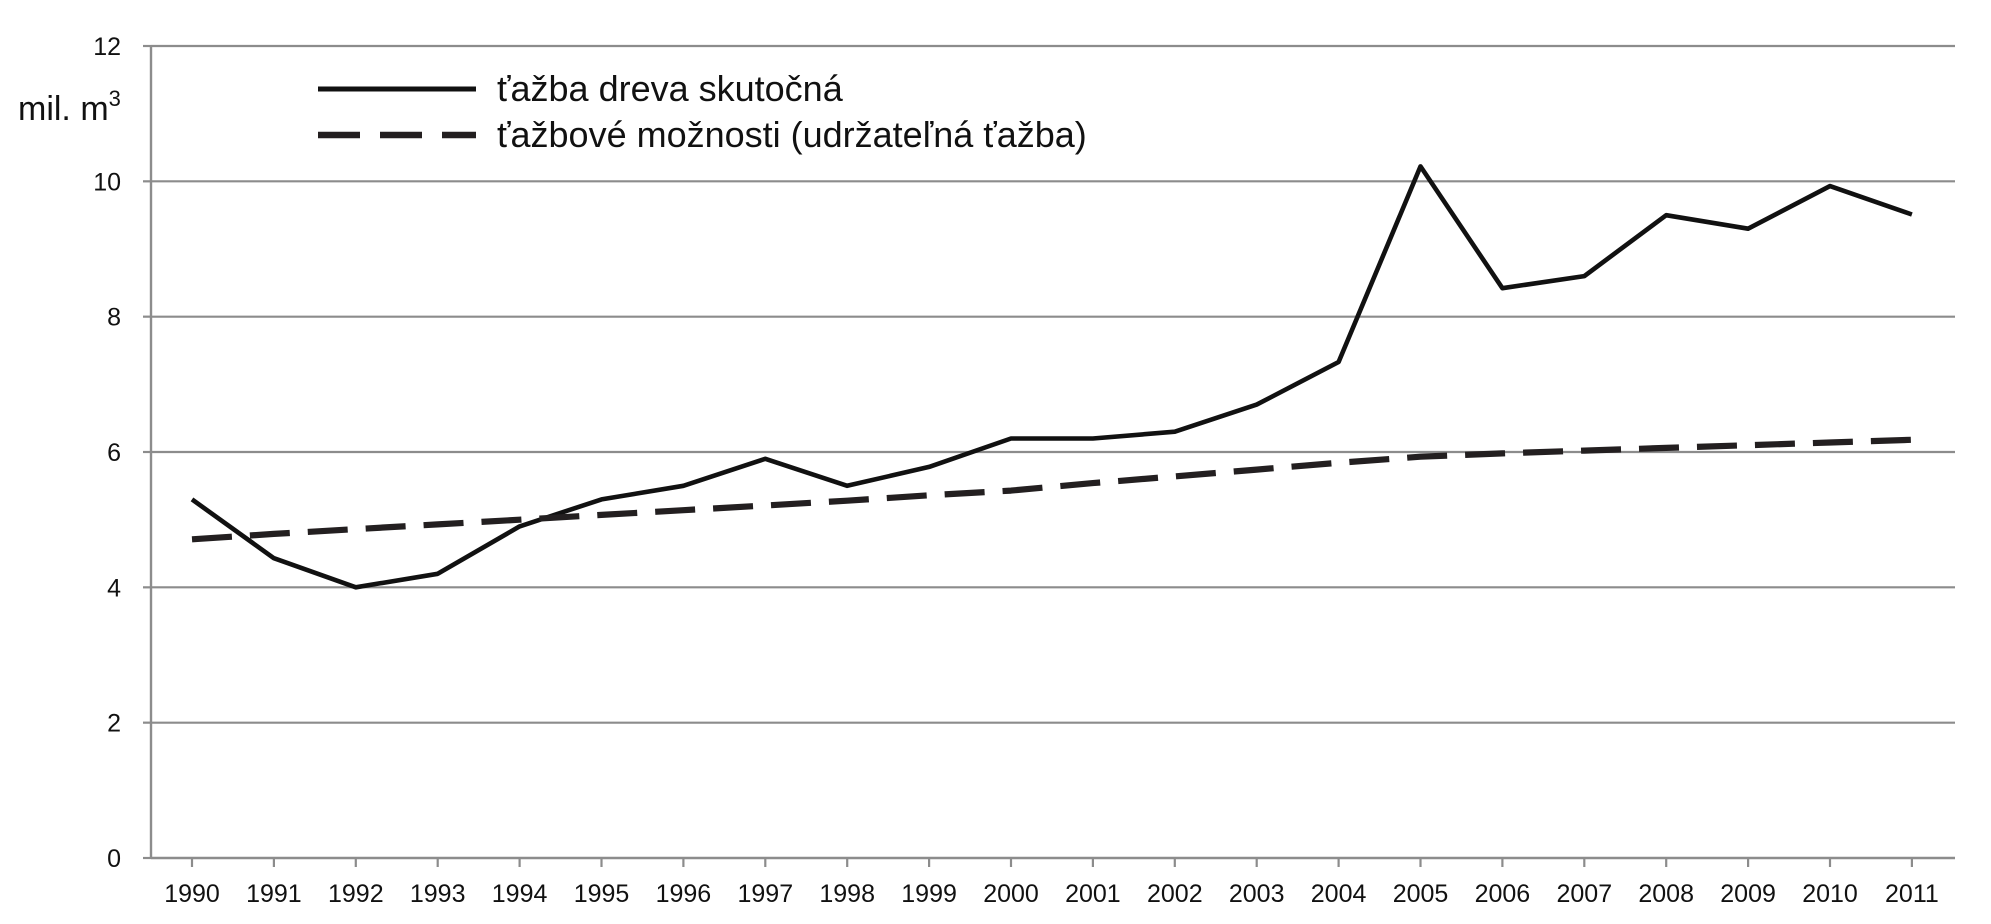 The width and height of the screenshot is (1991, 924). What do you see at coordinates (1339, 894) in the screenshot?
I see `x-tick-label-2004: 2004` at bounding box center [1339, 894].